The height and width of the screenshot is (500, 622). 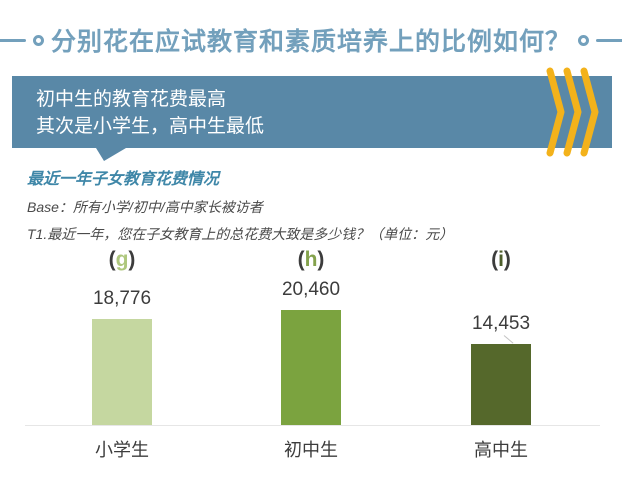 What do you see at coordinates (609, 40) in the screenshot?
I see `title-right-line` at bounding box center [609, 40].